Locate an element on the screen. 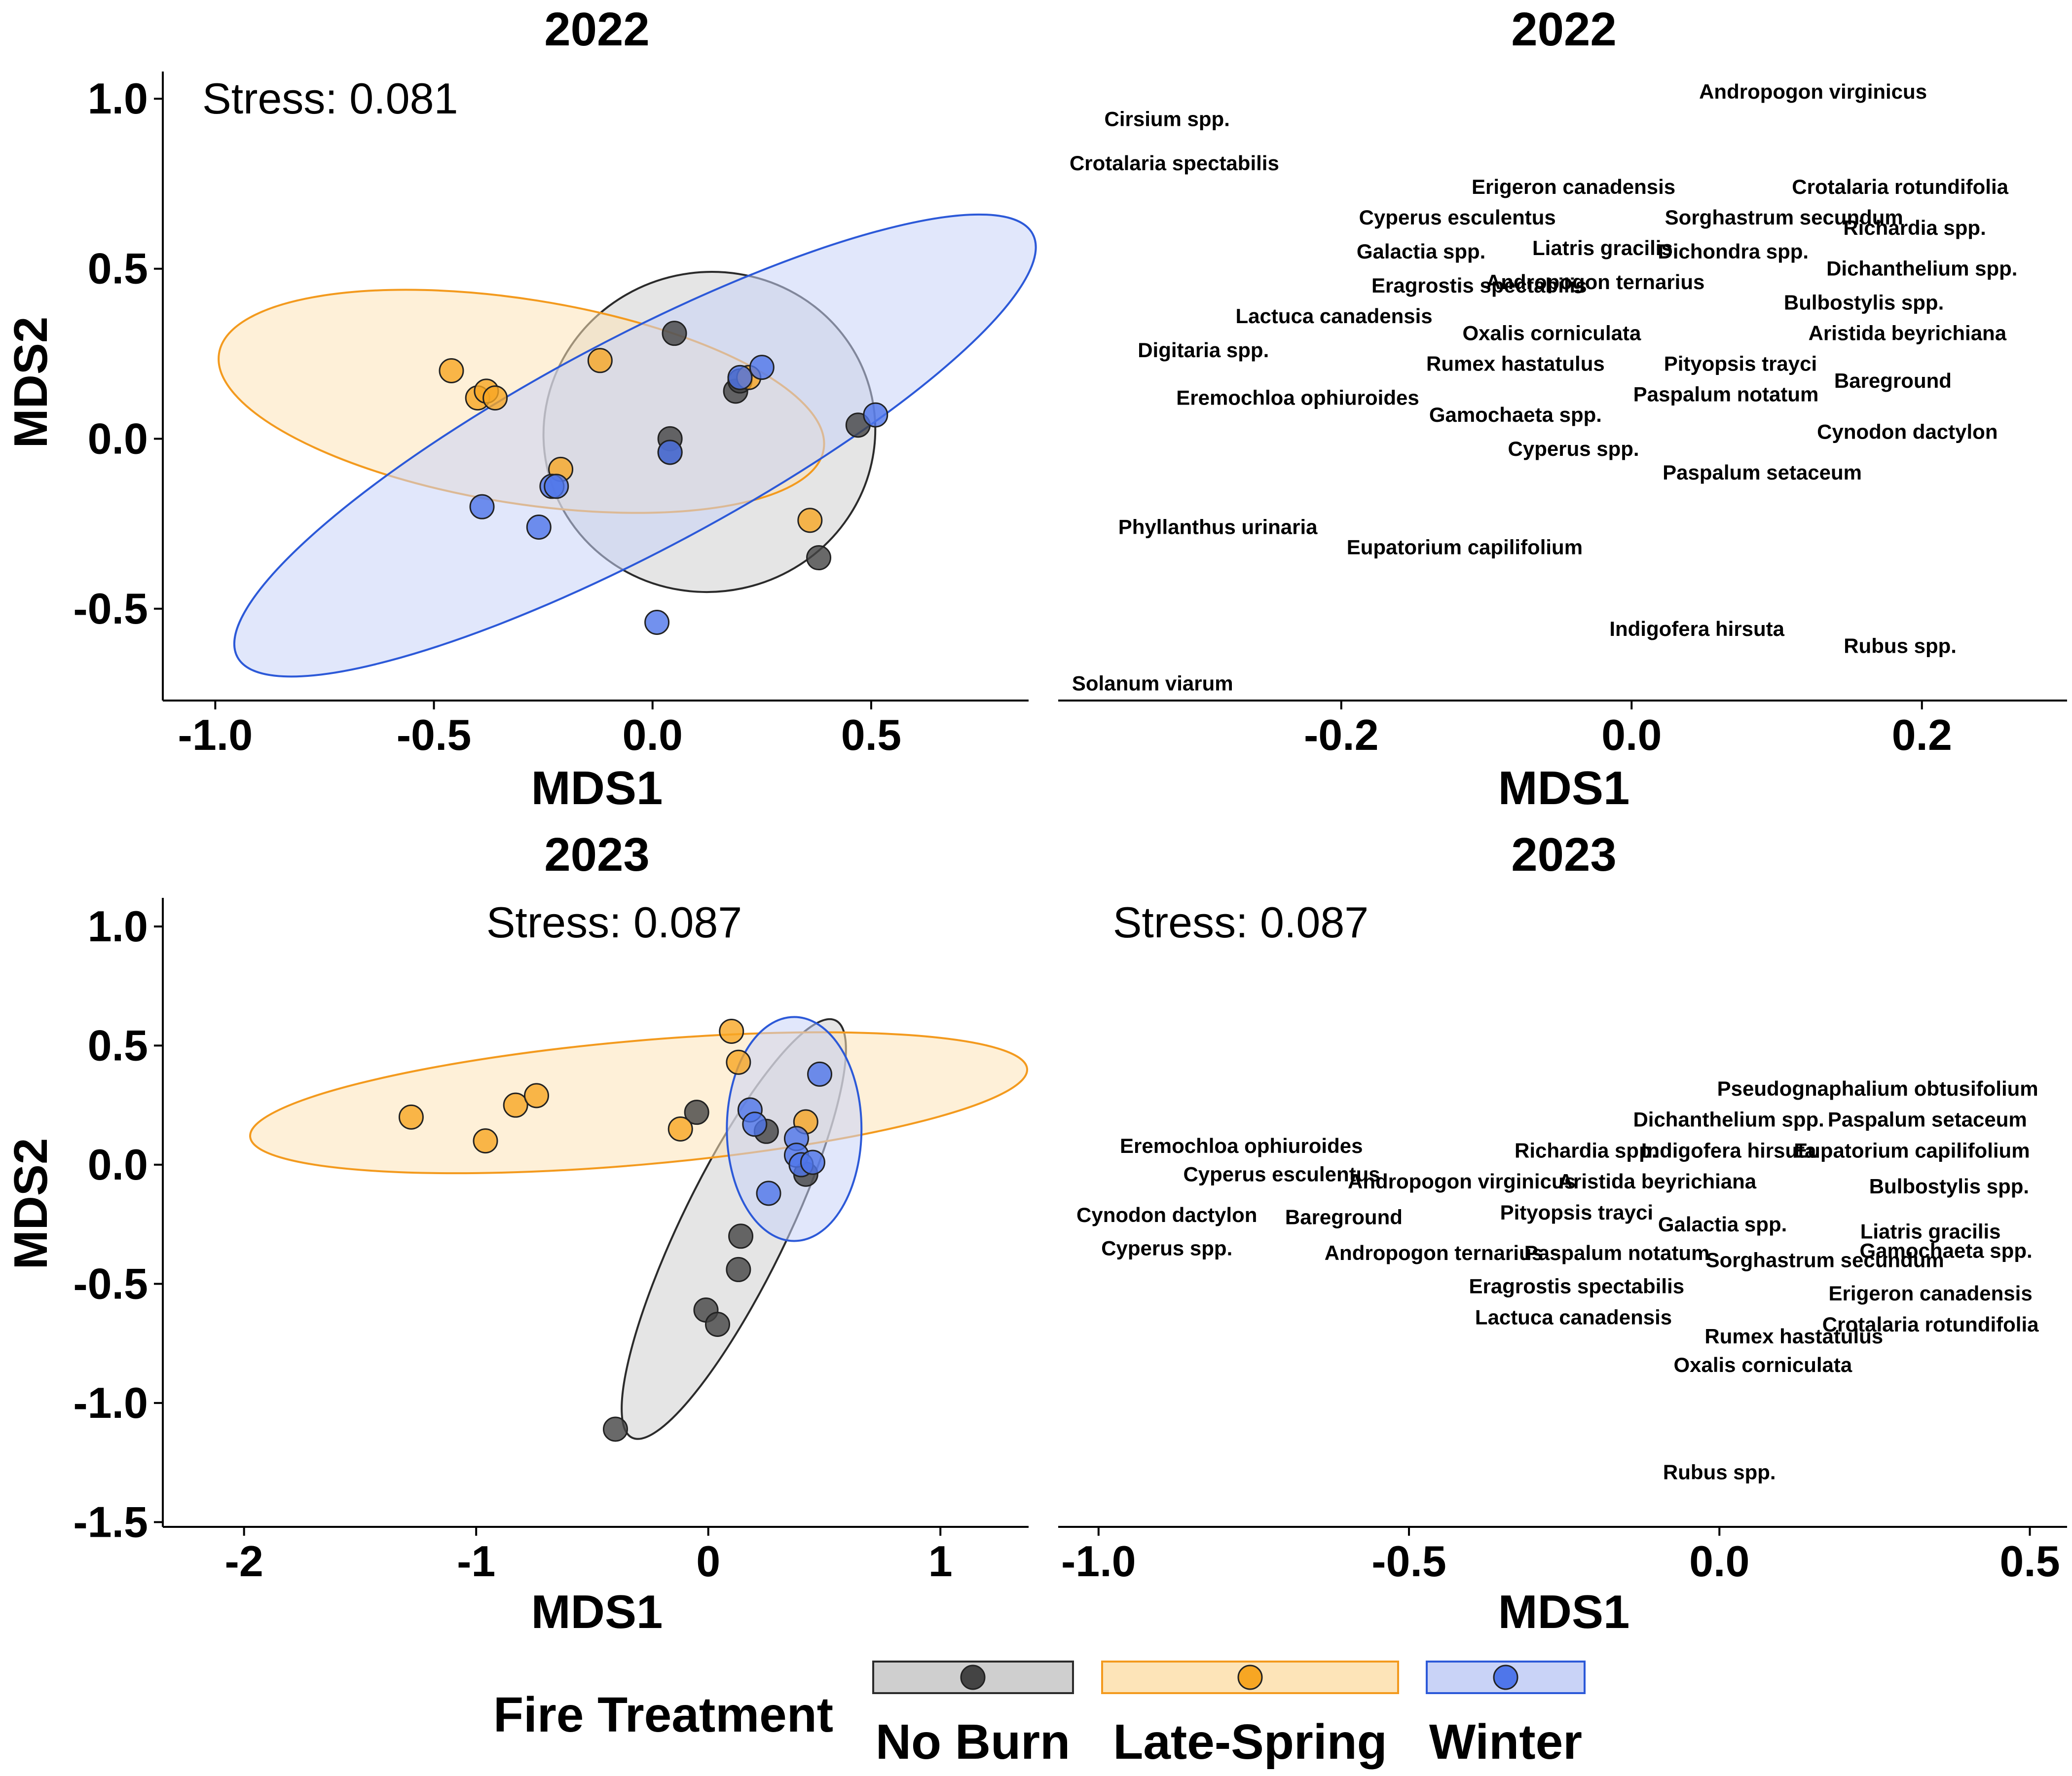 This screenshot has width=2072, height=1776. species-label: Andropogon ternarius is located at coordinates (1595, 282).